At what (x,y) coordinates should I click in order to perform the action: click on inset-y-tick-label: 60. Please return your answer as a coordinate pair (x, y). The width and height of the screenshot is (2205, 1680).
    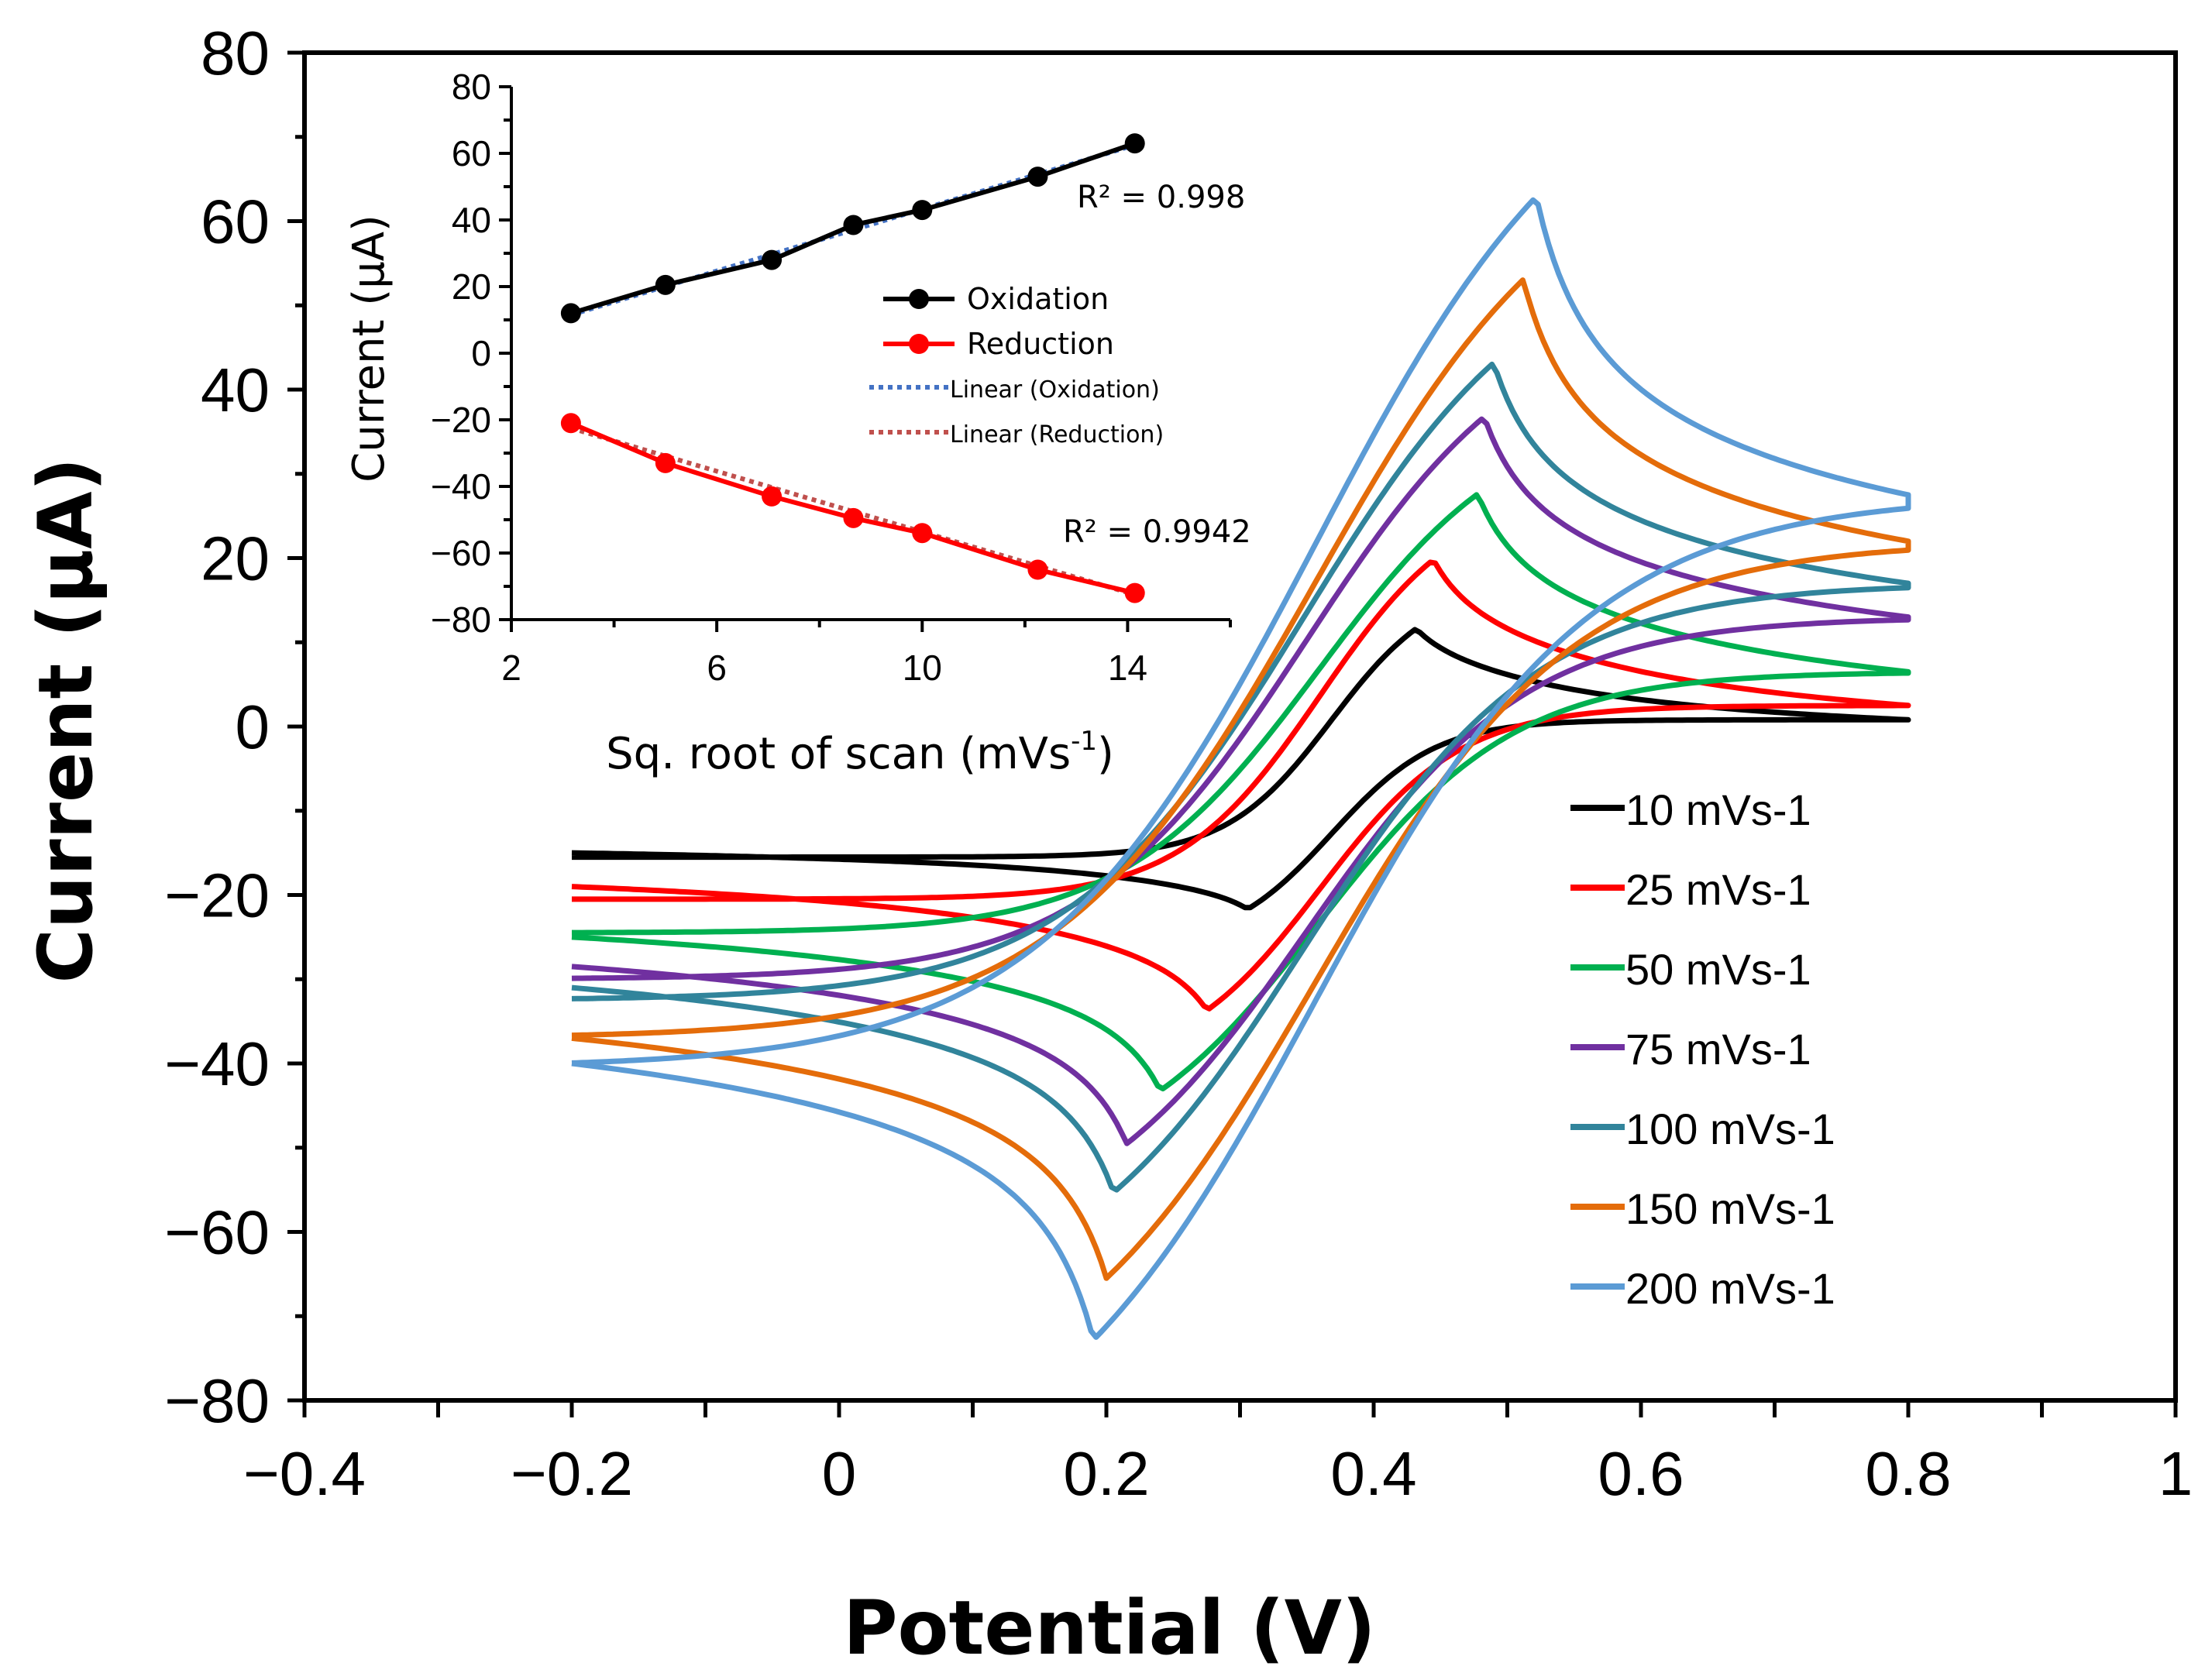
    Looking at the image, I should click on (471, 153).